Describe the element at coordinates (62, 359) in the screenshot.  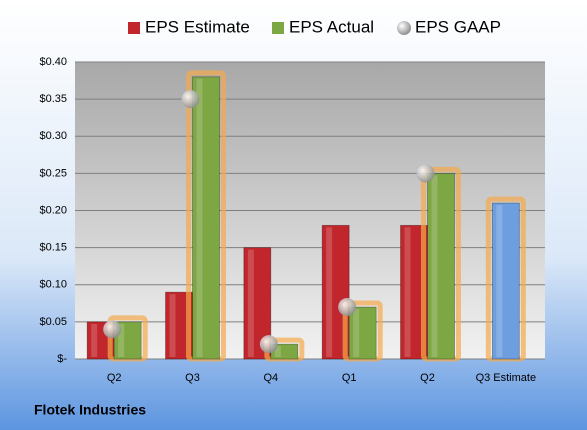
I see `y-tick-label: $-` at that location.